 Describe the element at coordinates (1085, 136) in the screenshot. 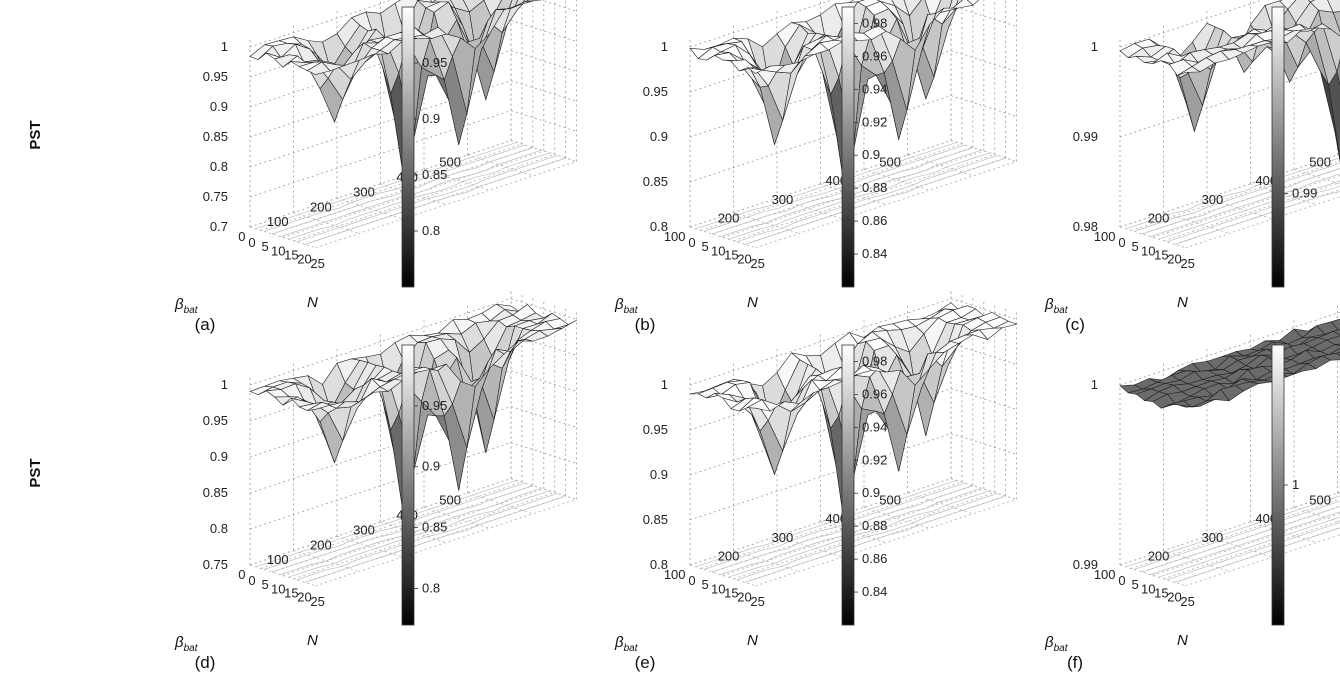

I see `z-tick-label: 0.99` at that location.